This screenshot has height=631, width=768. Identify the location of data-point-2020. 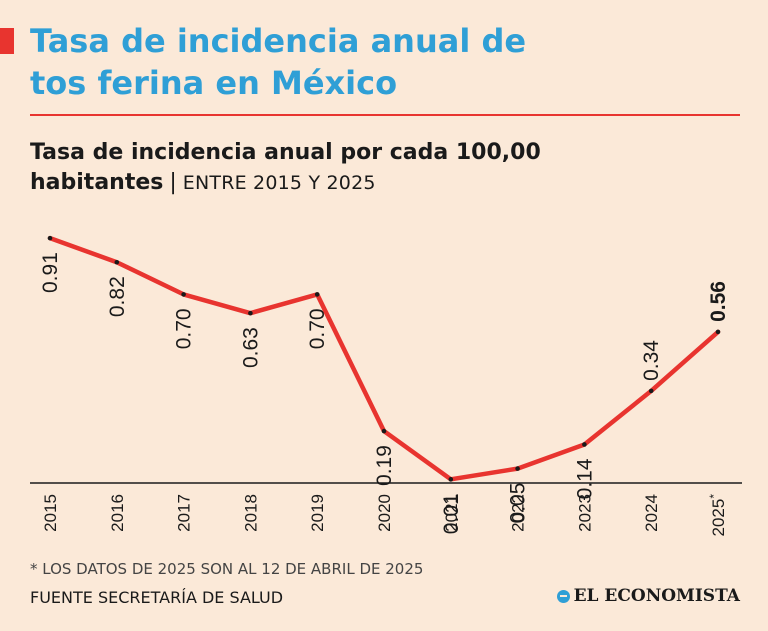
(384, 431).